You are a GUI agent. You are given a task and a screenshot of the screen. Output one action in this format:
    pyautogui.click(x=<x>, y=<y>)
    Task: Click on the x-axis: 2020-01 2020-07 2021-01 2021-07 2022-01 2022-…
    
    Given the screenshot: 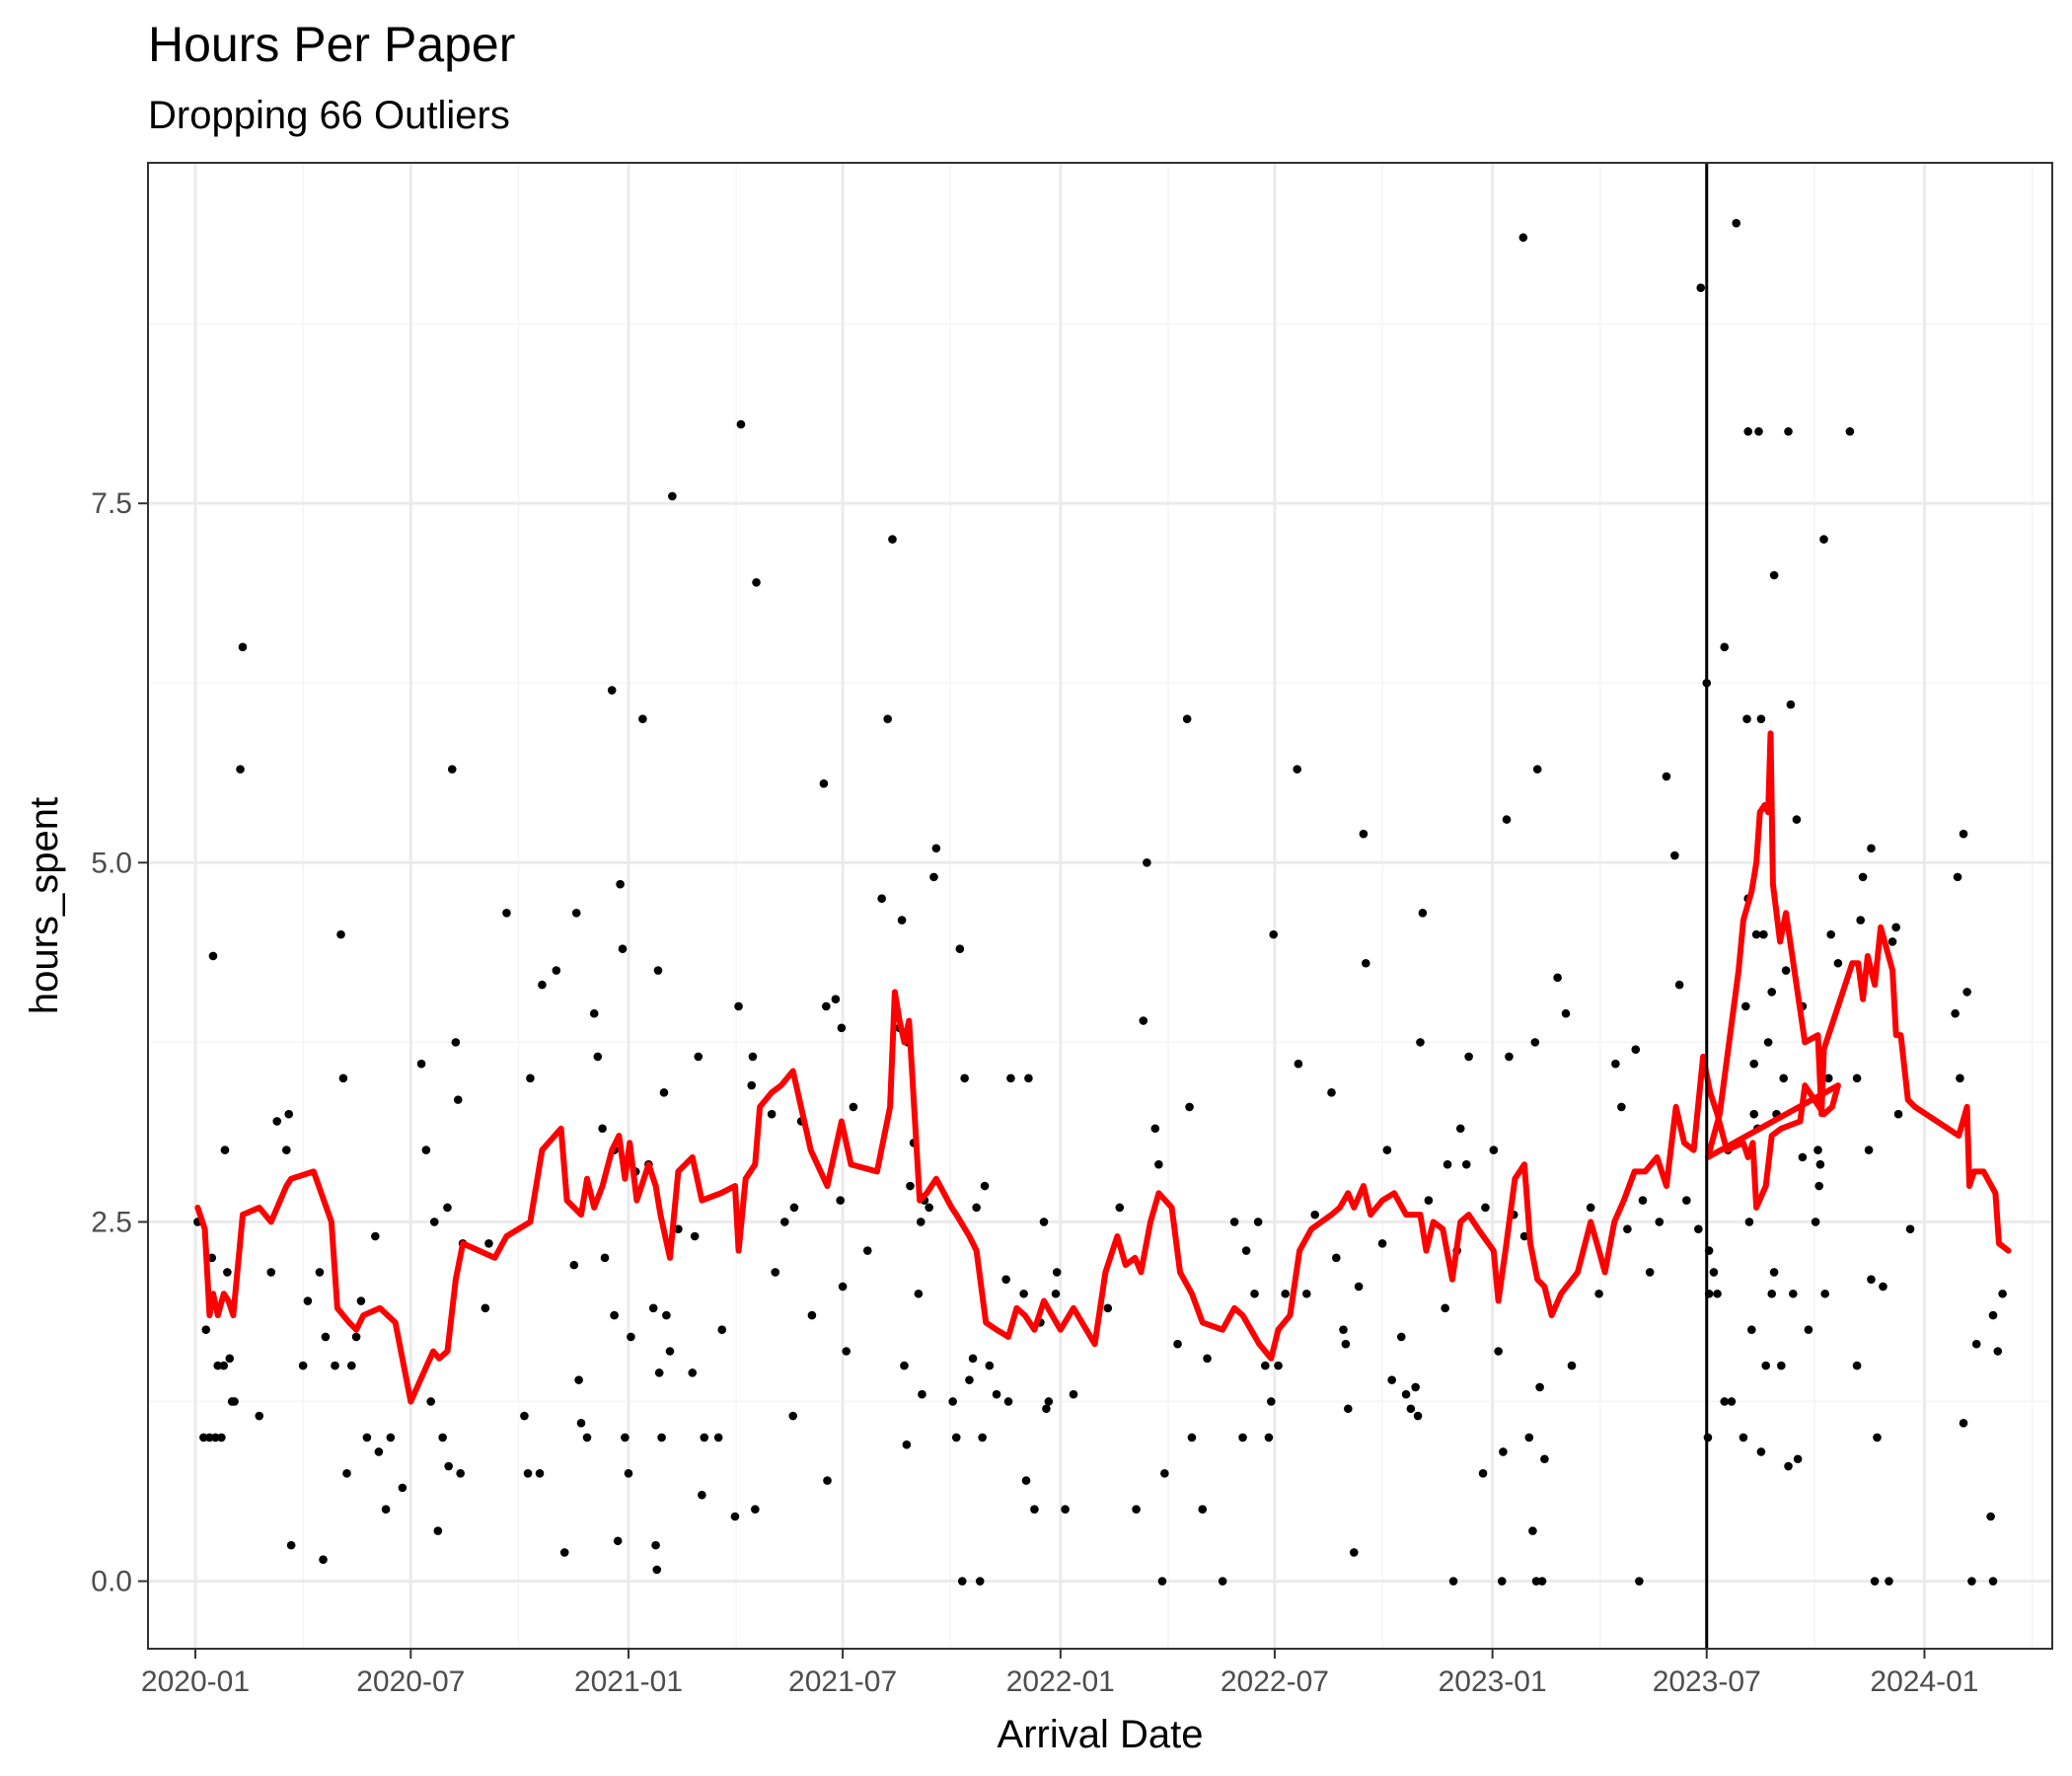 What is the action you would take?
    pyautogui.click(x=1060, y=1674)
    